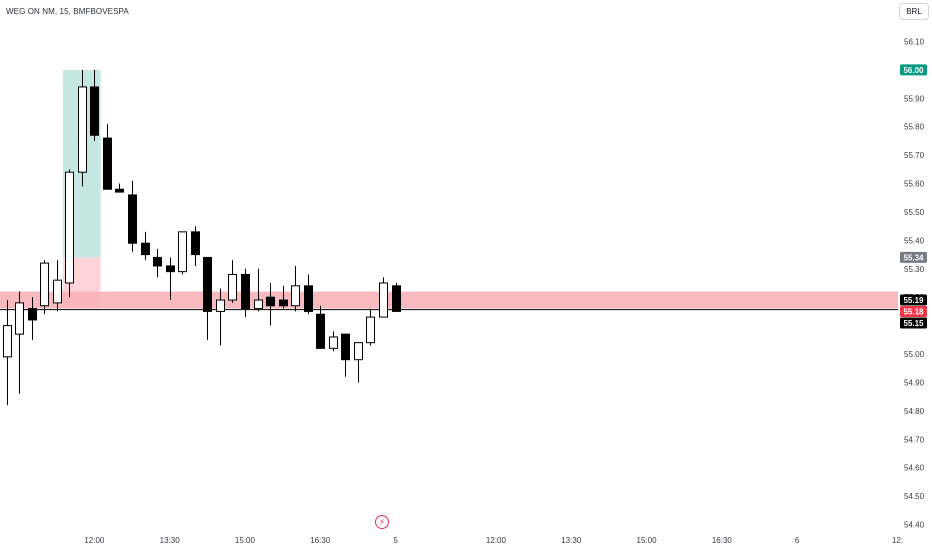  I want to click on time-tick-label: 12:, so click(897, 540).